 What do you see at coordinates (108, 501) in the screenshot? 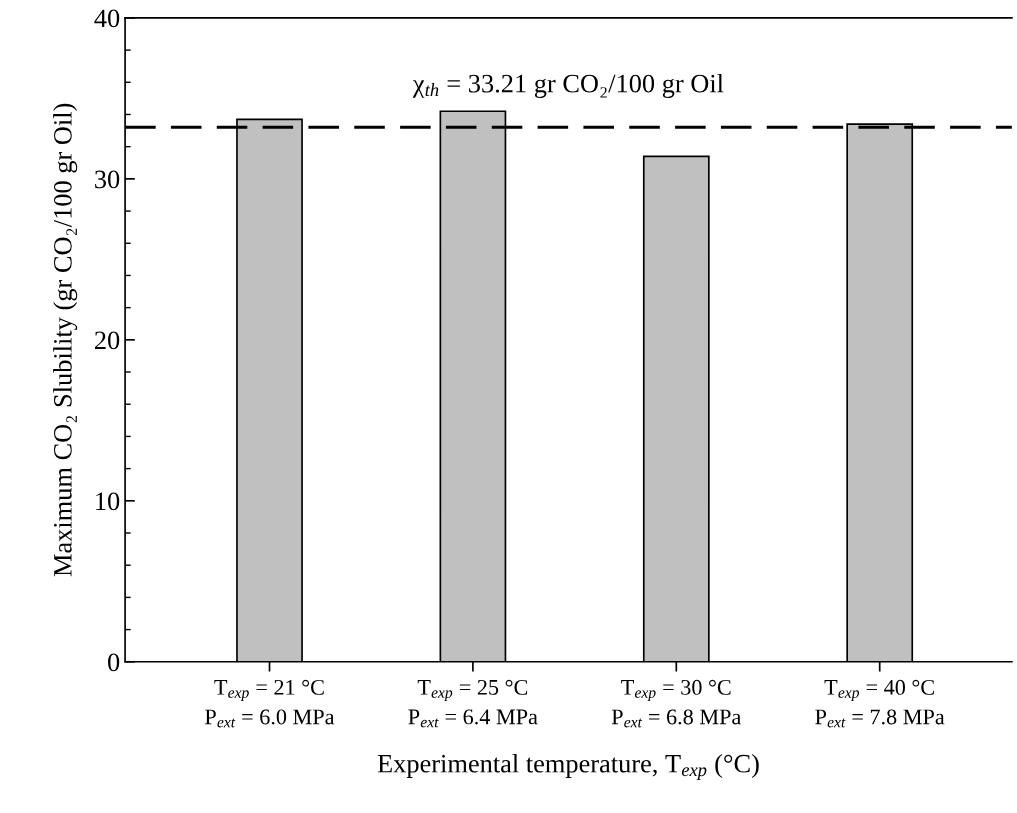
I see `y-tick-label: 10` at bounding box center [108, 501].